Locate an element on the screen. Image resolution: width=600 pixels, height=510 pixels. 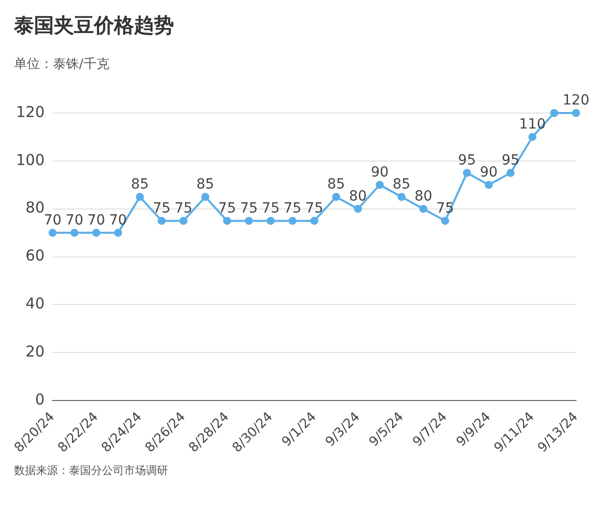
chart-subtitle: 单位：泰铢/千克 is located at coordinates (62, 64).